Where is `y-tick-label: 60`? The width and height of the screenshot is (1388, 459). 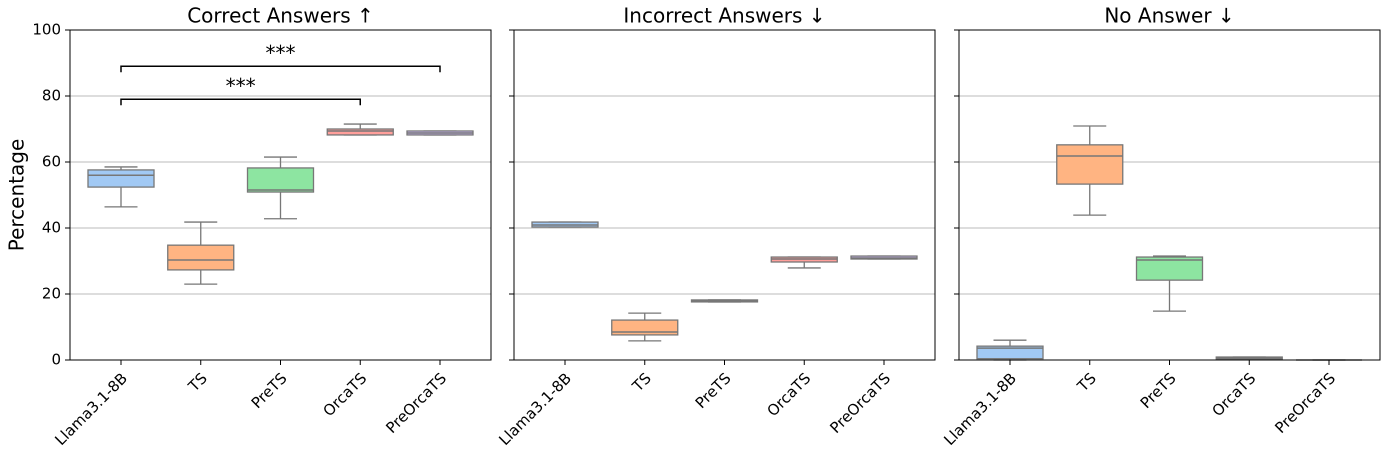
y-tick-label: 60 is located at coordinates (51, 162).